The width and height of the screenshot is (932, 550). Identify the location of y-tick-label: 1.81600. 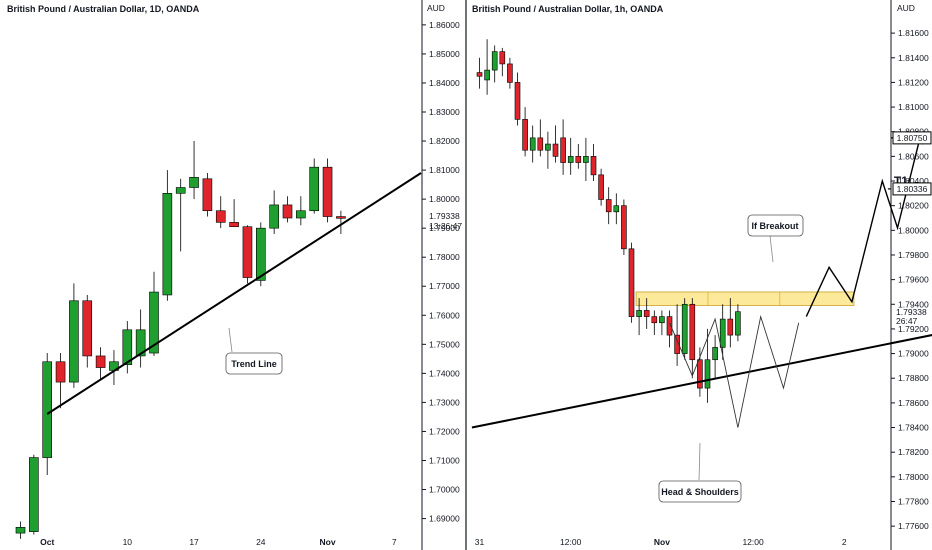
(913, 33).